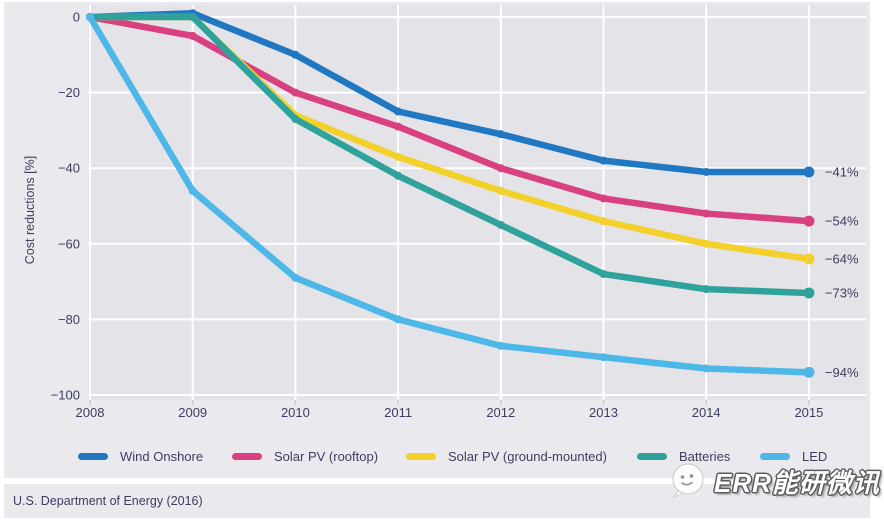  Describe the element at coordinates (793, 456) in the screenshot. I see `legend-item-led: LED` at that location.